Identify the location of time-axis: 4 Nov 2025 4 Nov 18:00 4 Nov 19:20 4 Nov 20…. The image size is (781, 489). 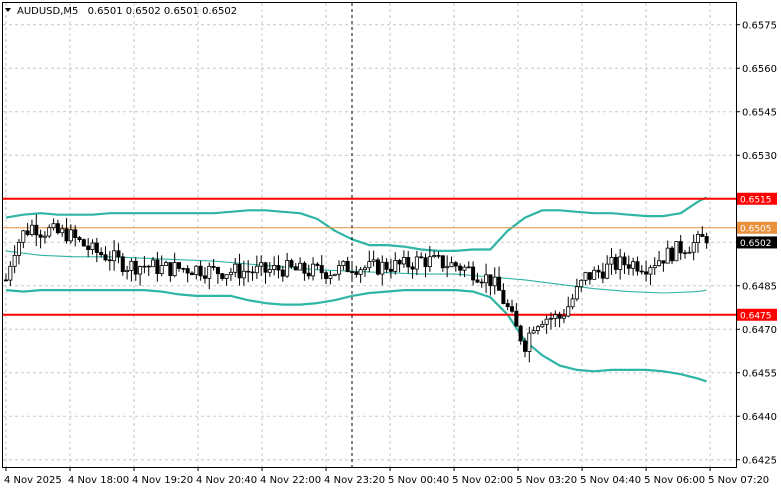
(386, 476).